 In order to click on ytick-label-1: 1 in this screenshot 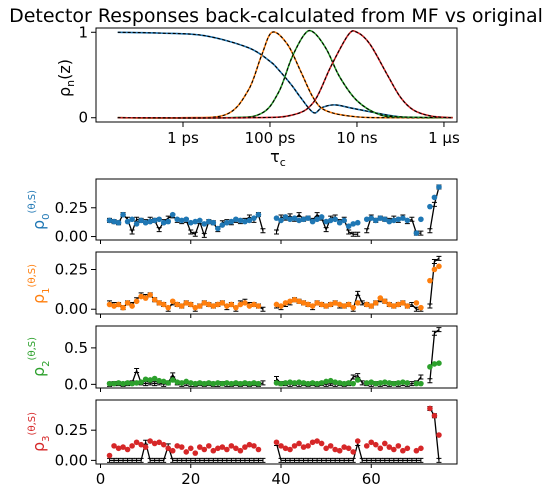, I will do `click(83, 32)`.